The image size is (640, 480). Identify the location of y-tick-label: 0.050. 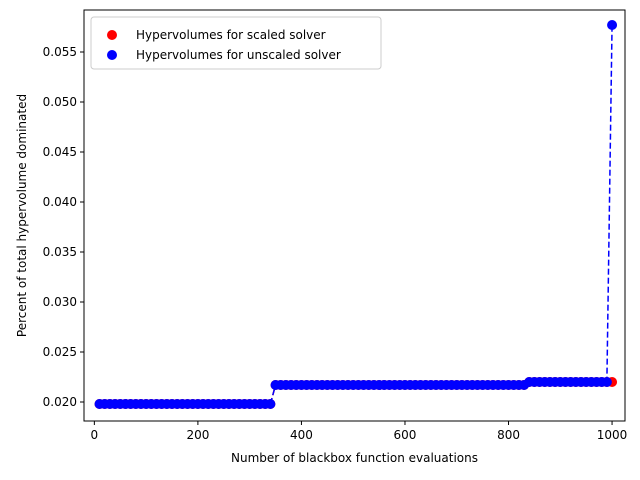
(60, 102).